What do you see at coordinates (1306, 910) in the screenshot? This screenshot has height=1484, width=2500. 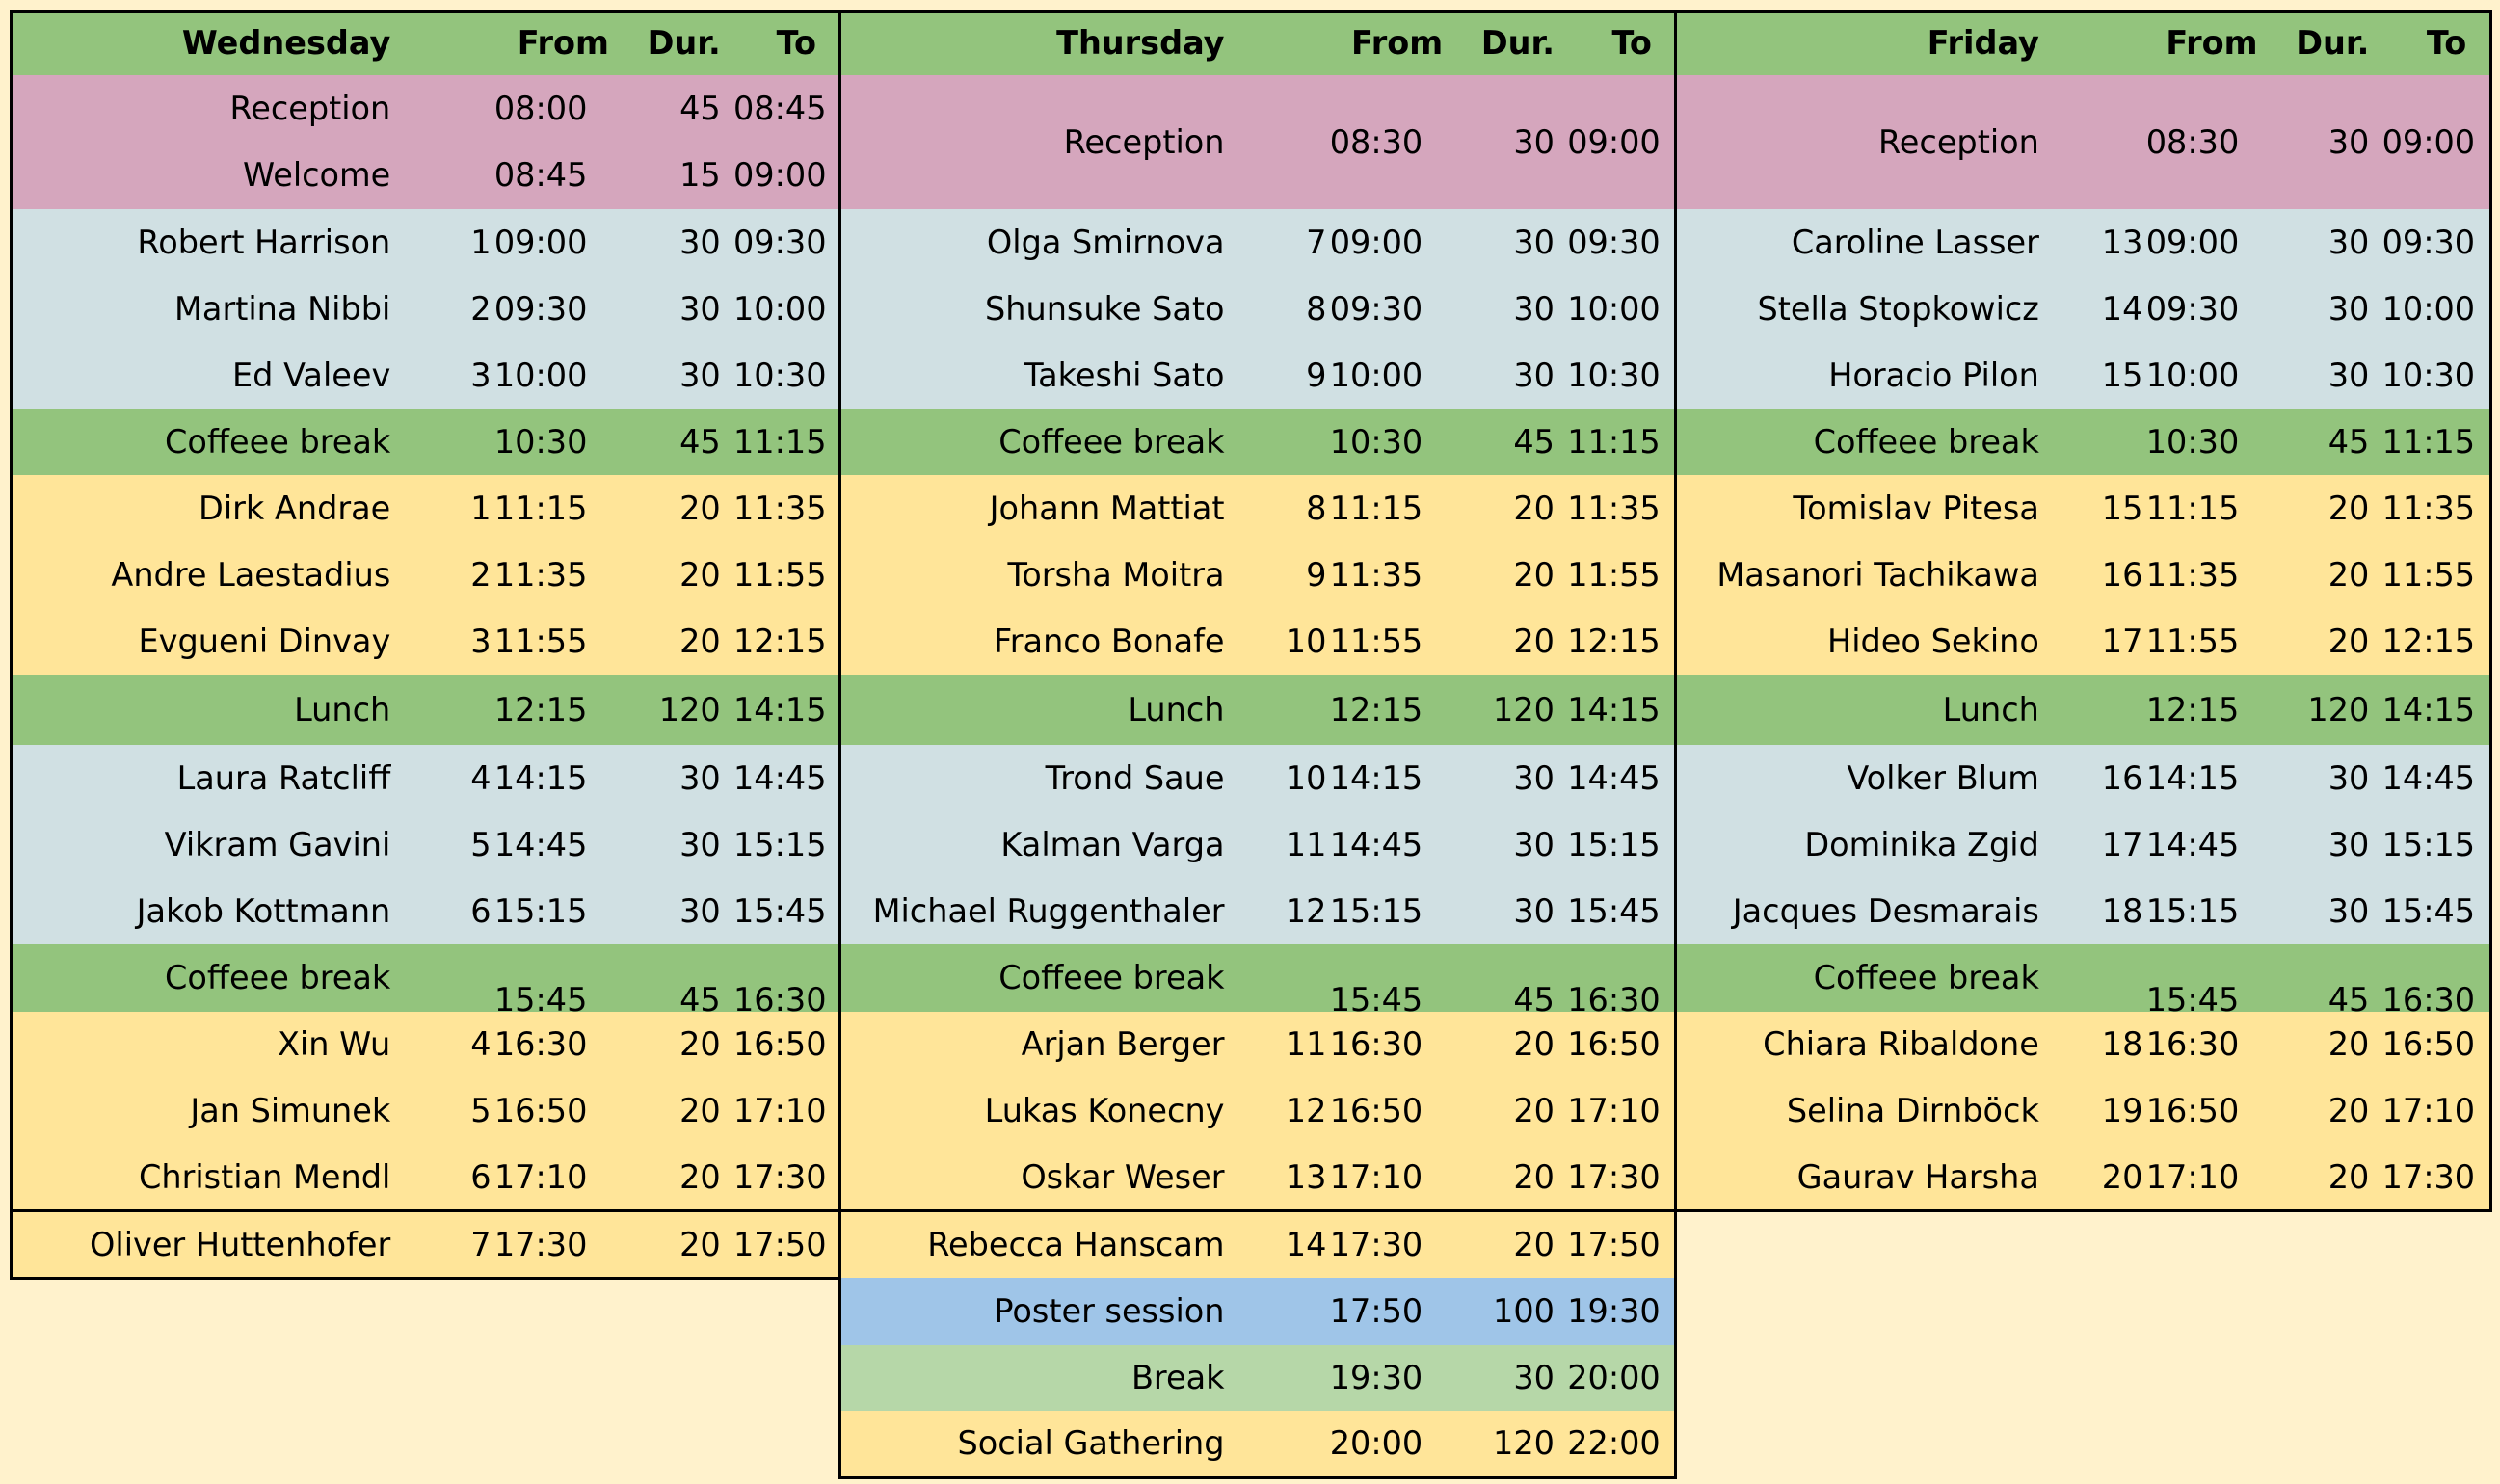 I see `talk-number: 12` at bounding box center [1306, 910].